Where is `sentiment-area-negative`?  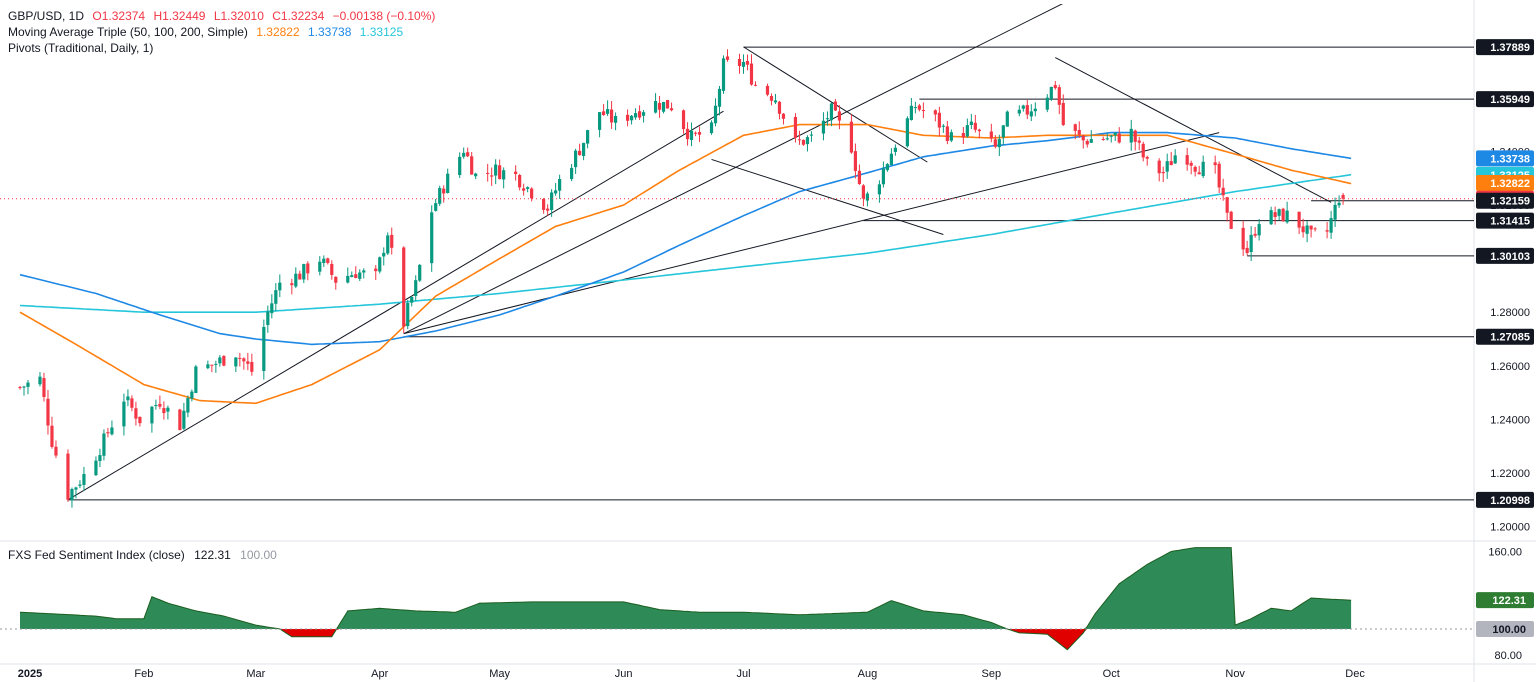 sentiment-area-negative is located at coordinates (686, 639).